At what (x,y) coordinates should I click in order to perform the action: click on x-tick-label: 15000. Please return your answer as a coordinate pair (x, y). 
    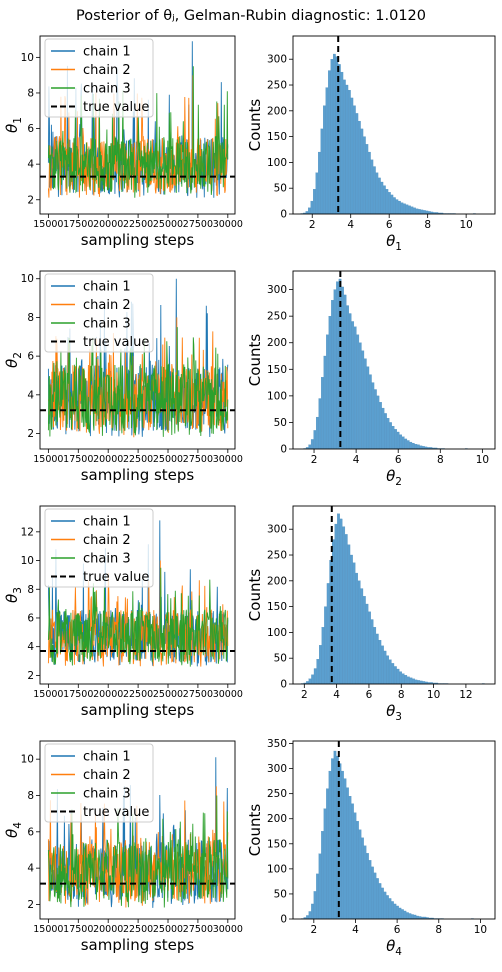
    Looking at the image, I should click on (48, 459).